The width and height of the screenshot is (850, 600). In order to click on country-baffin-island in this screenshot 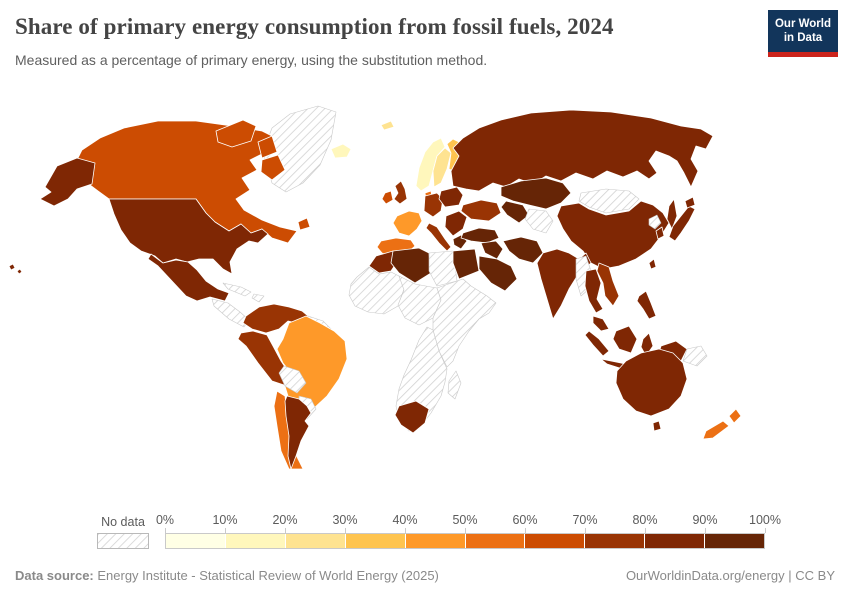, I will do `click(273, 167)`.